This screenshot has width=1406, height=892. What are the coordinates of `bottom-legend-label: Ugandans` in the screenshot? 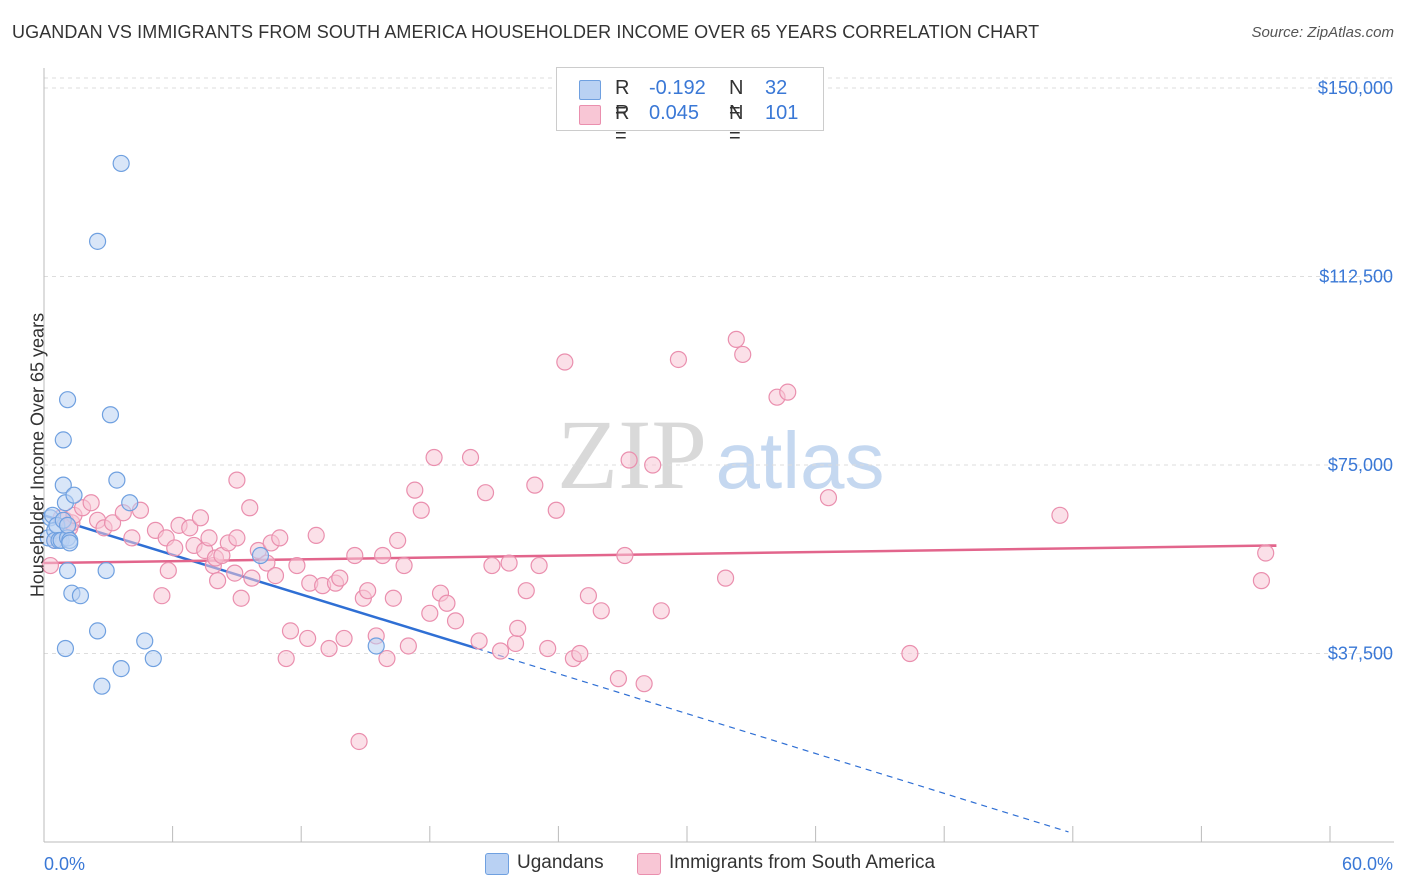 It's located at (560, 862).